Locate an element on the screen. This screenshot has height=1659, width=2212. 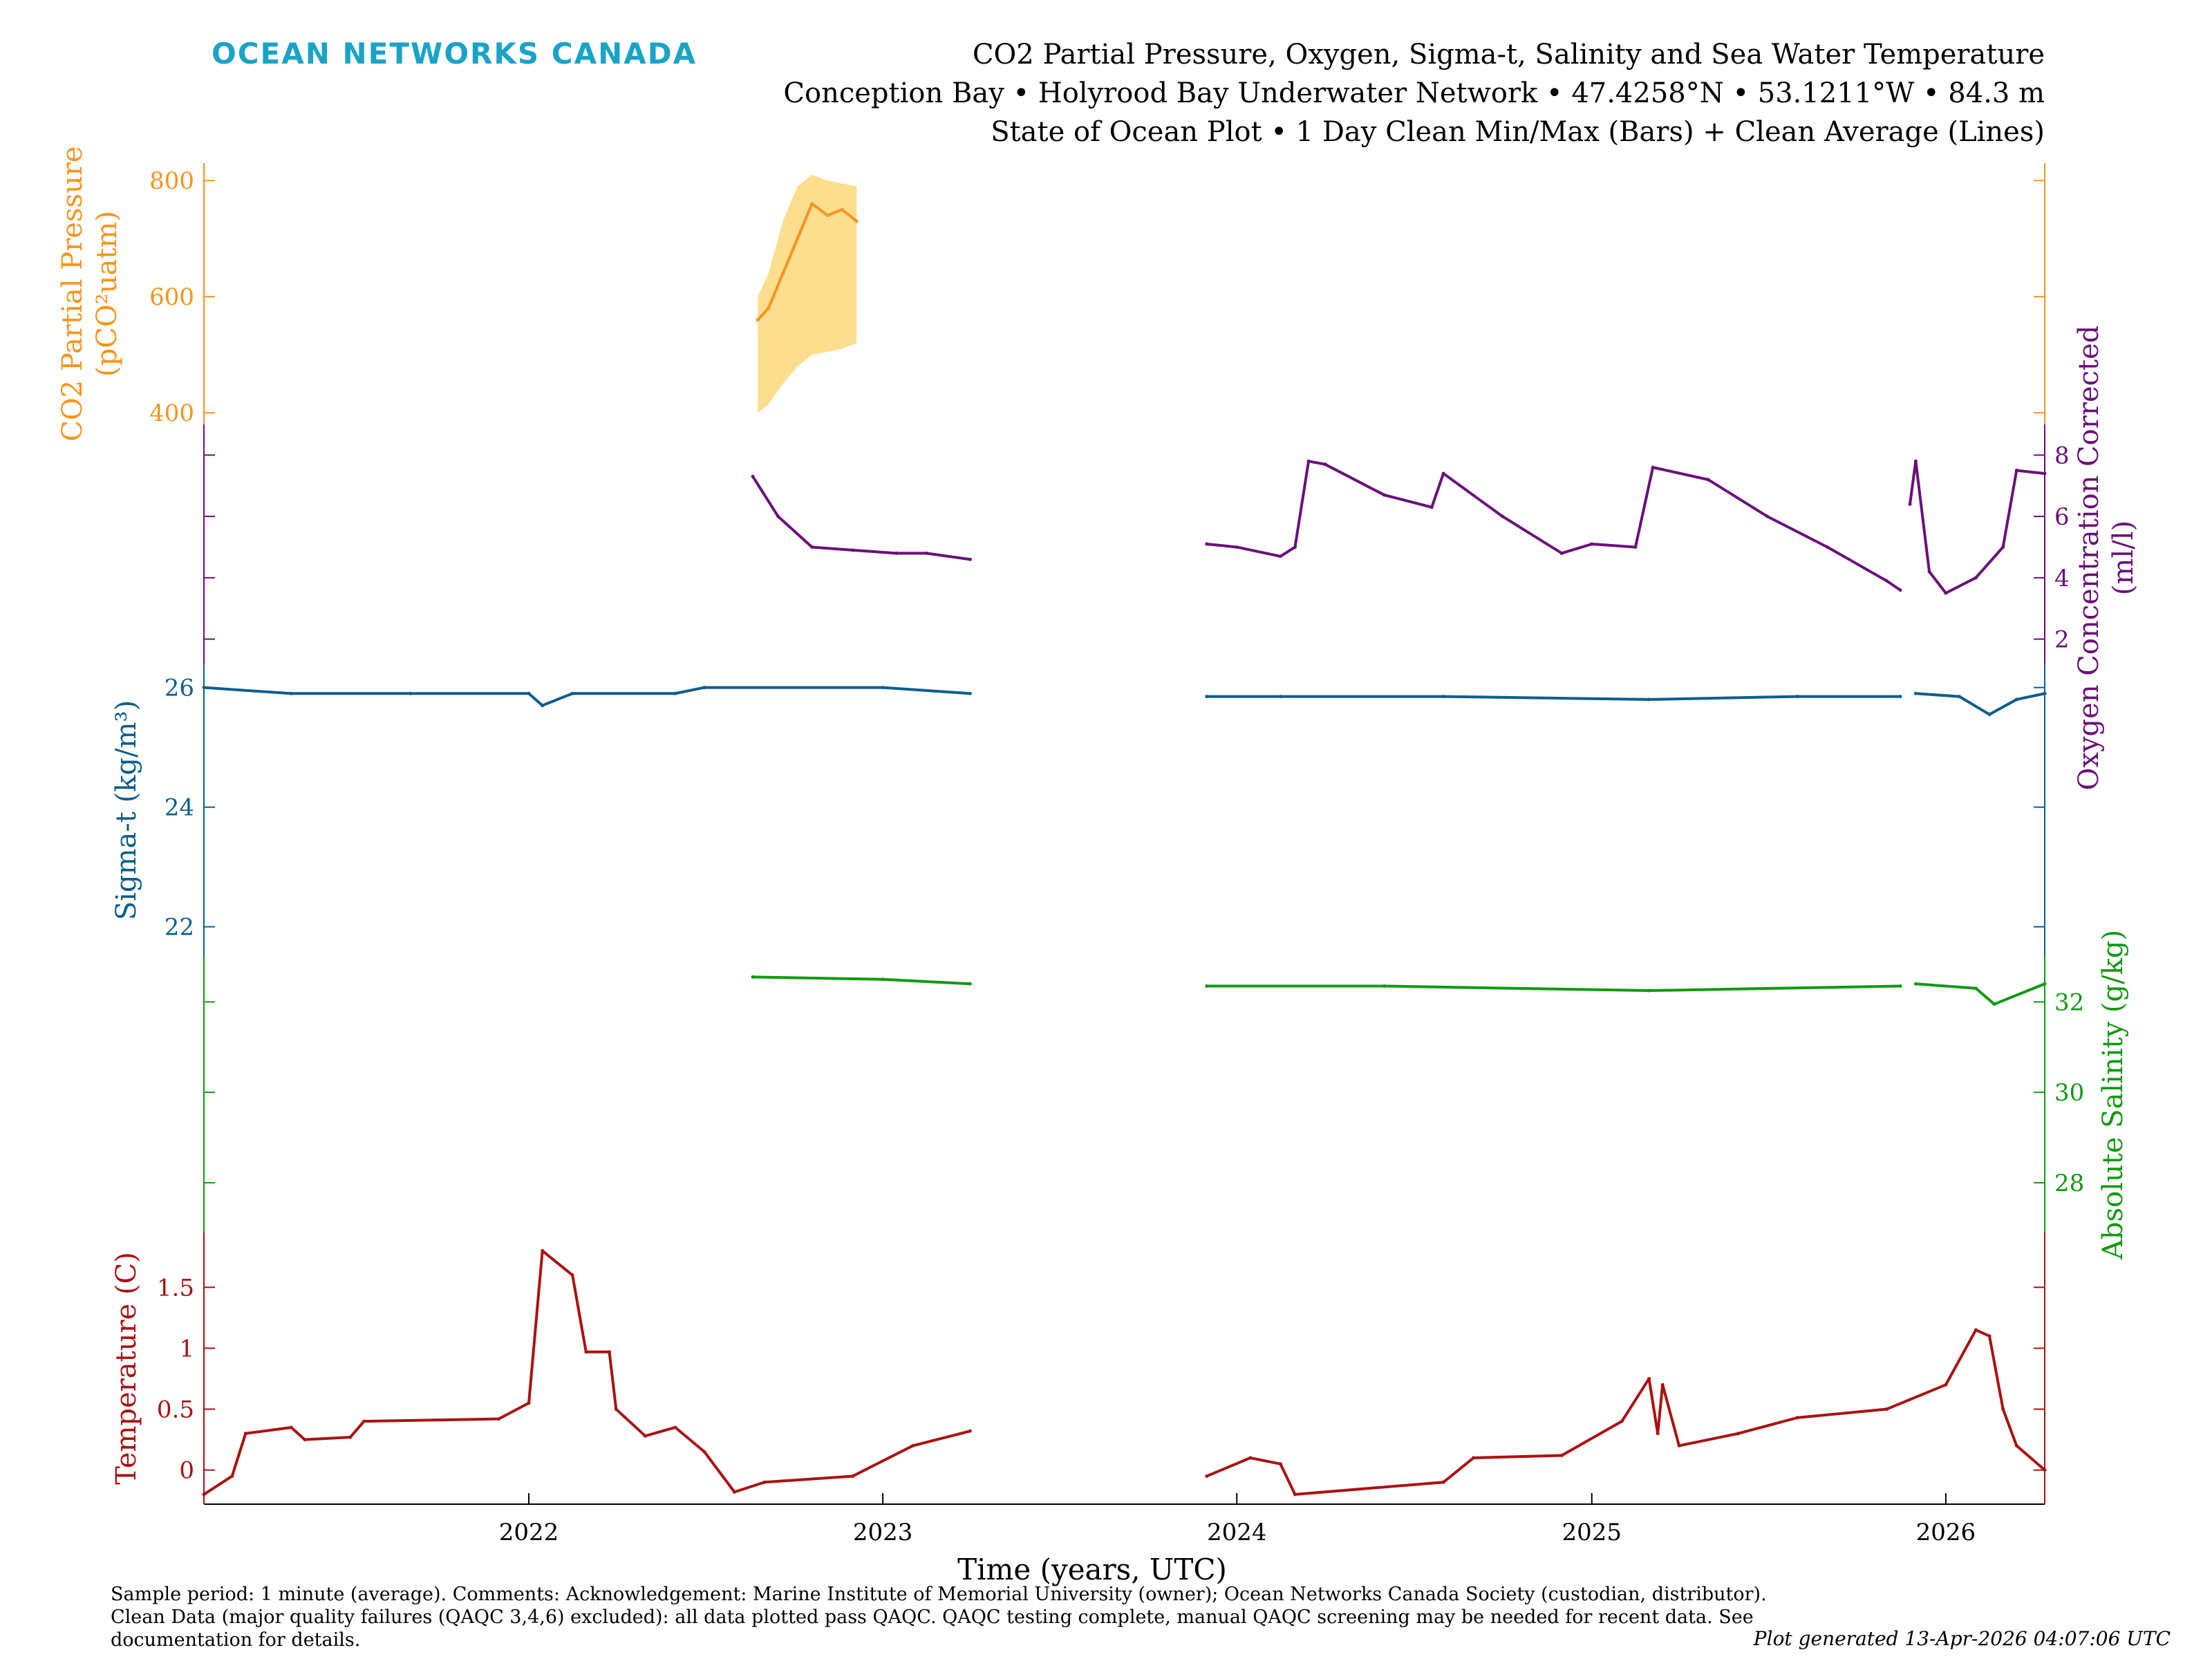
salinity-tick-label: 30 is located at coordinates (2069, 1093).